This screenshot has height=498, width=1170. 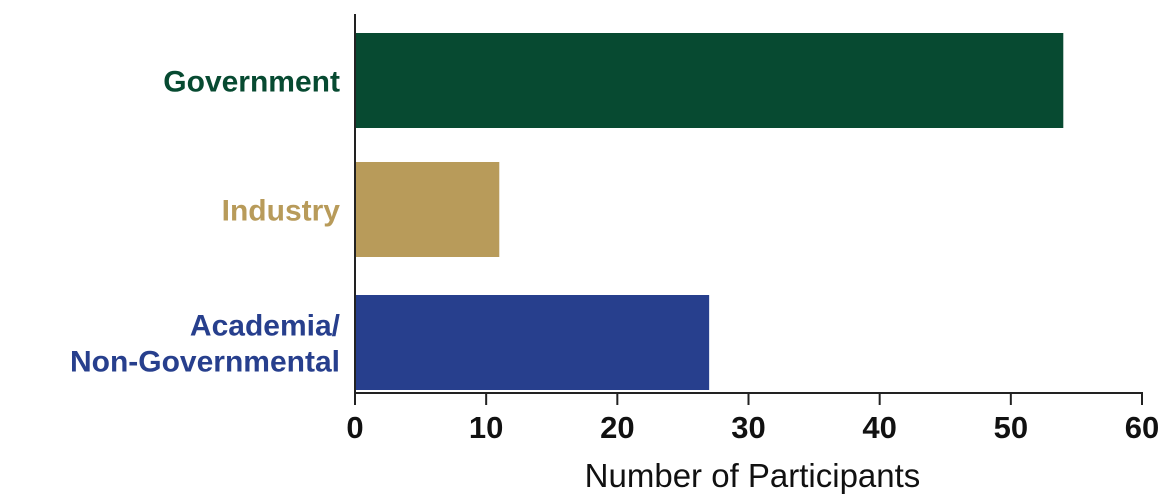 I want to click on x-tick-label: 30, so click(x=748, y=427).